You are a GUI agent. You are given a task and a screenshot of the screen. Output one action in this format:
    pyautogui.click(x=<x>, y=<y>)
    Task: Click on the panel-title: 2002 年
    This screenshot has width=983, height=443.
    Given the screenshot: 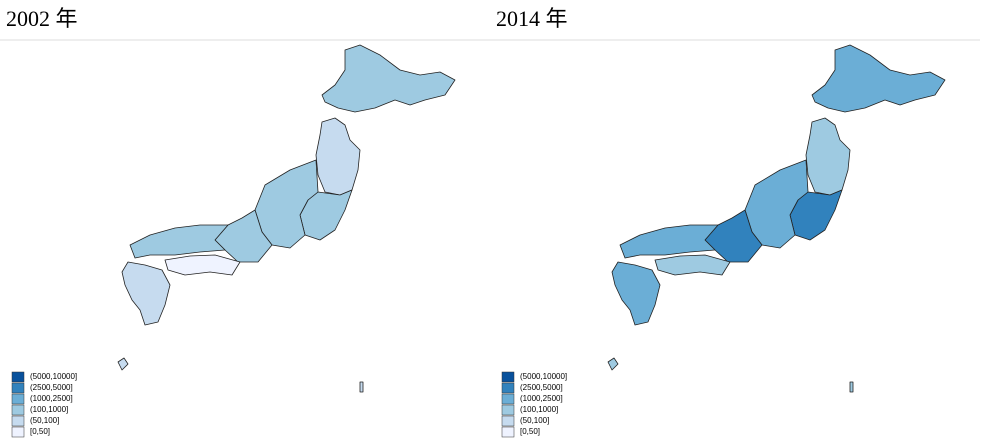 What is the action you would take?
    pyautogui.click(x=42, y=18)
    